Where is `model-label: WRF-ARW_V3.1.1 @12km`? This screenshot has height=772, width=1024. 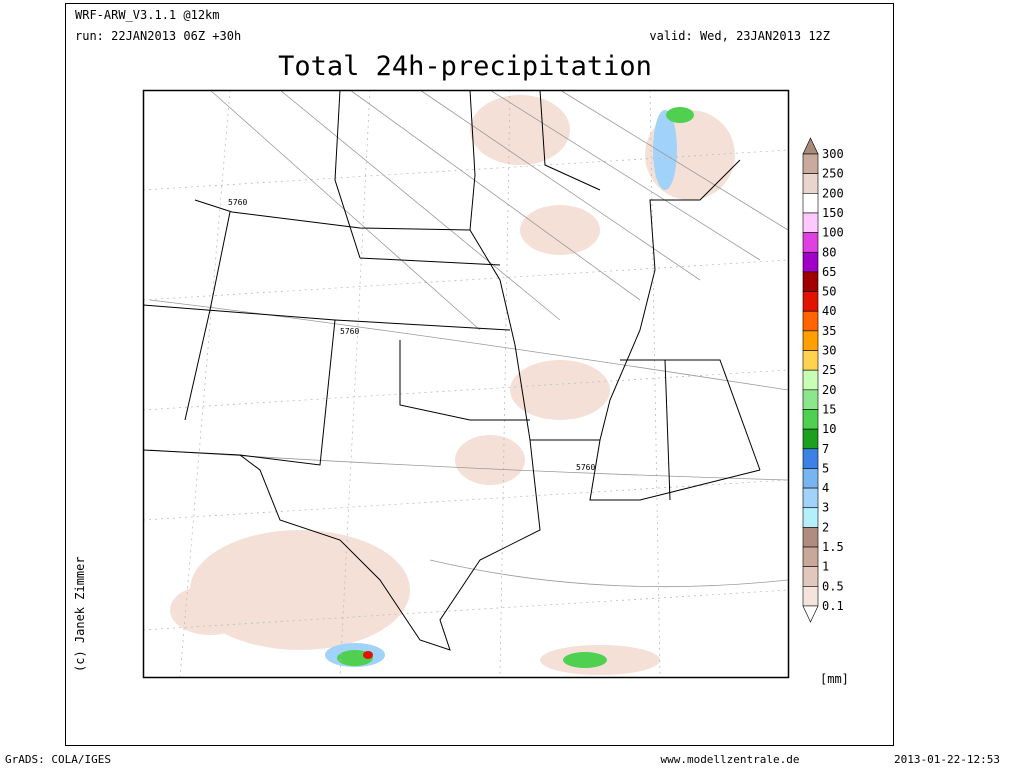 model-label: WRF-ARW_V3.1.1 @12km is located at coordinates (147, 15).